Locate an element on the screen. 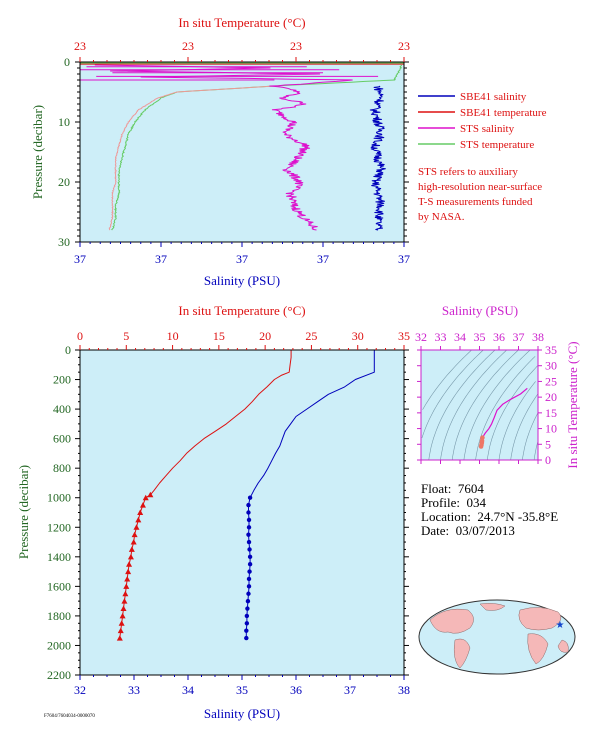 The image size is (601, 741). profile-left-axis-title: Pressure (decibar) is located at coordinates (23, 512).